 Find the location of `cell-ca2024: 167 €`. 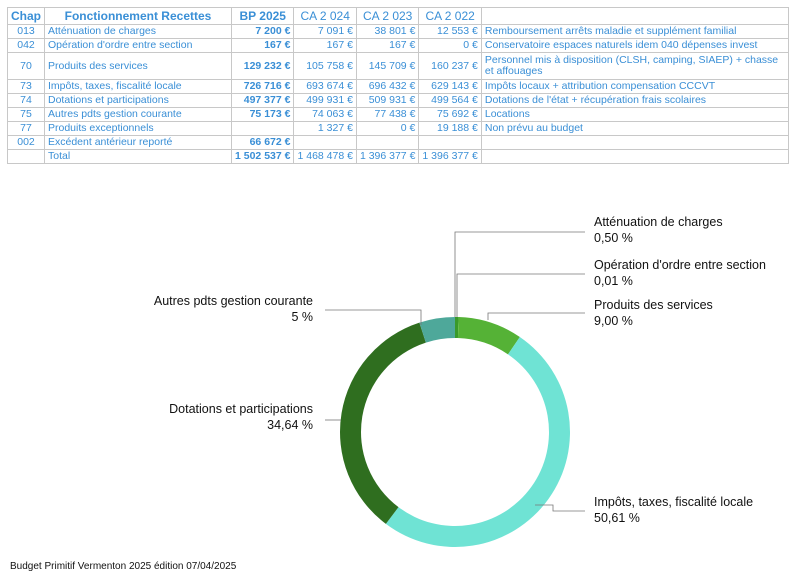

cell-ca2024: 167 € is located at coordinates (325, 45).